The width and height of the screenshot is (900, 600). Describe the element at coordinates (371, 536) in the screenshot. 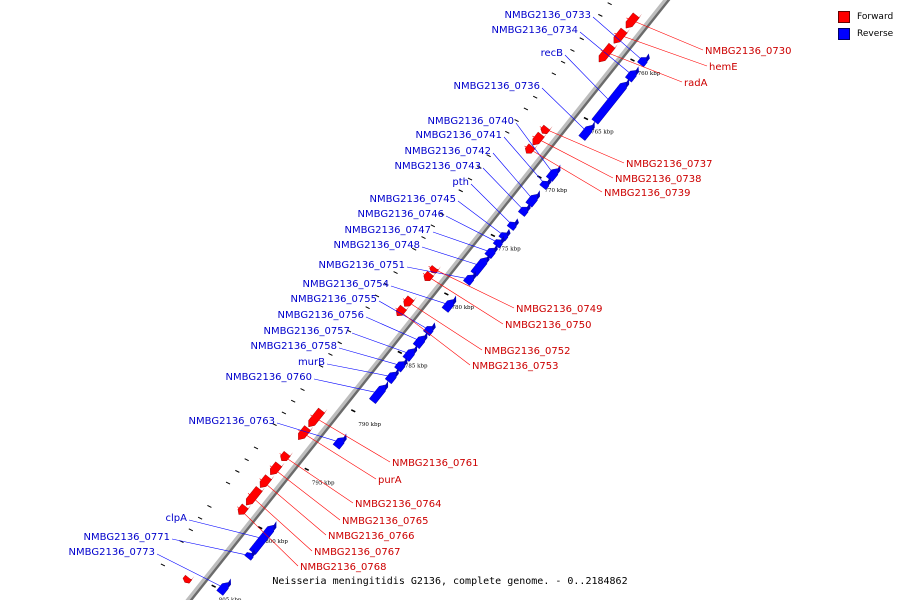

I see `gene-label-nmbg2136_0766: NMBG2136_0766` at that location.